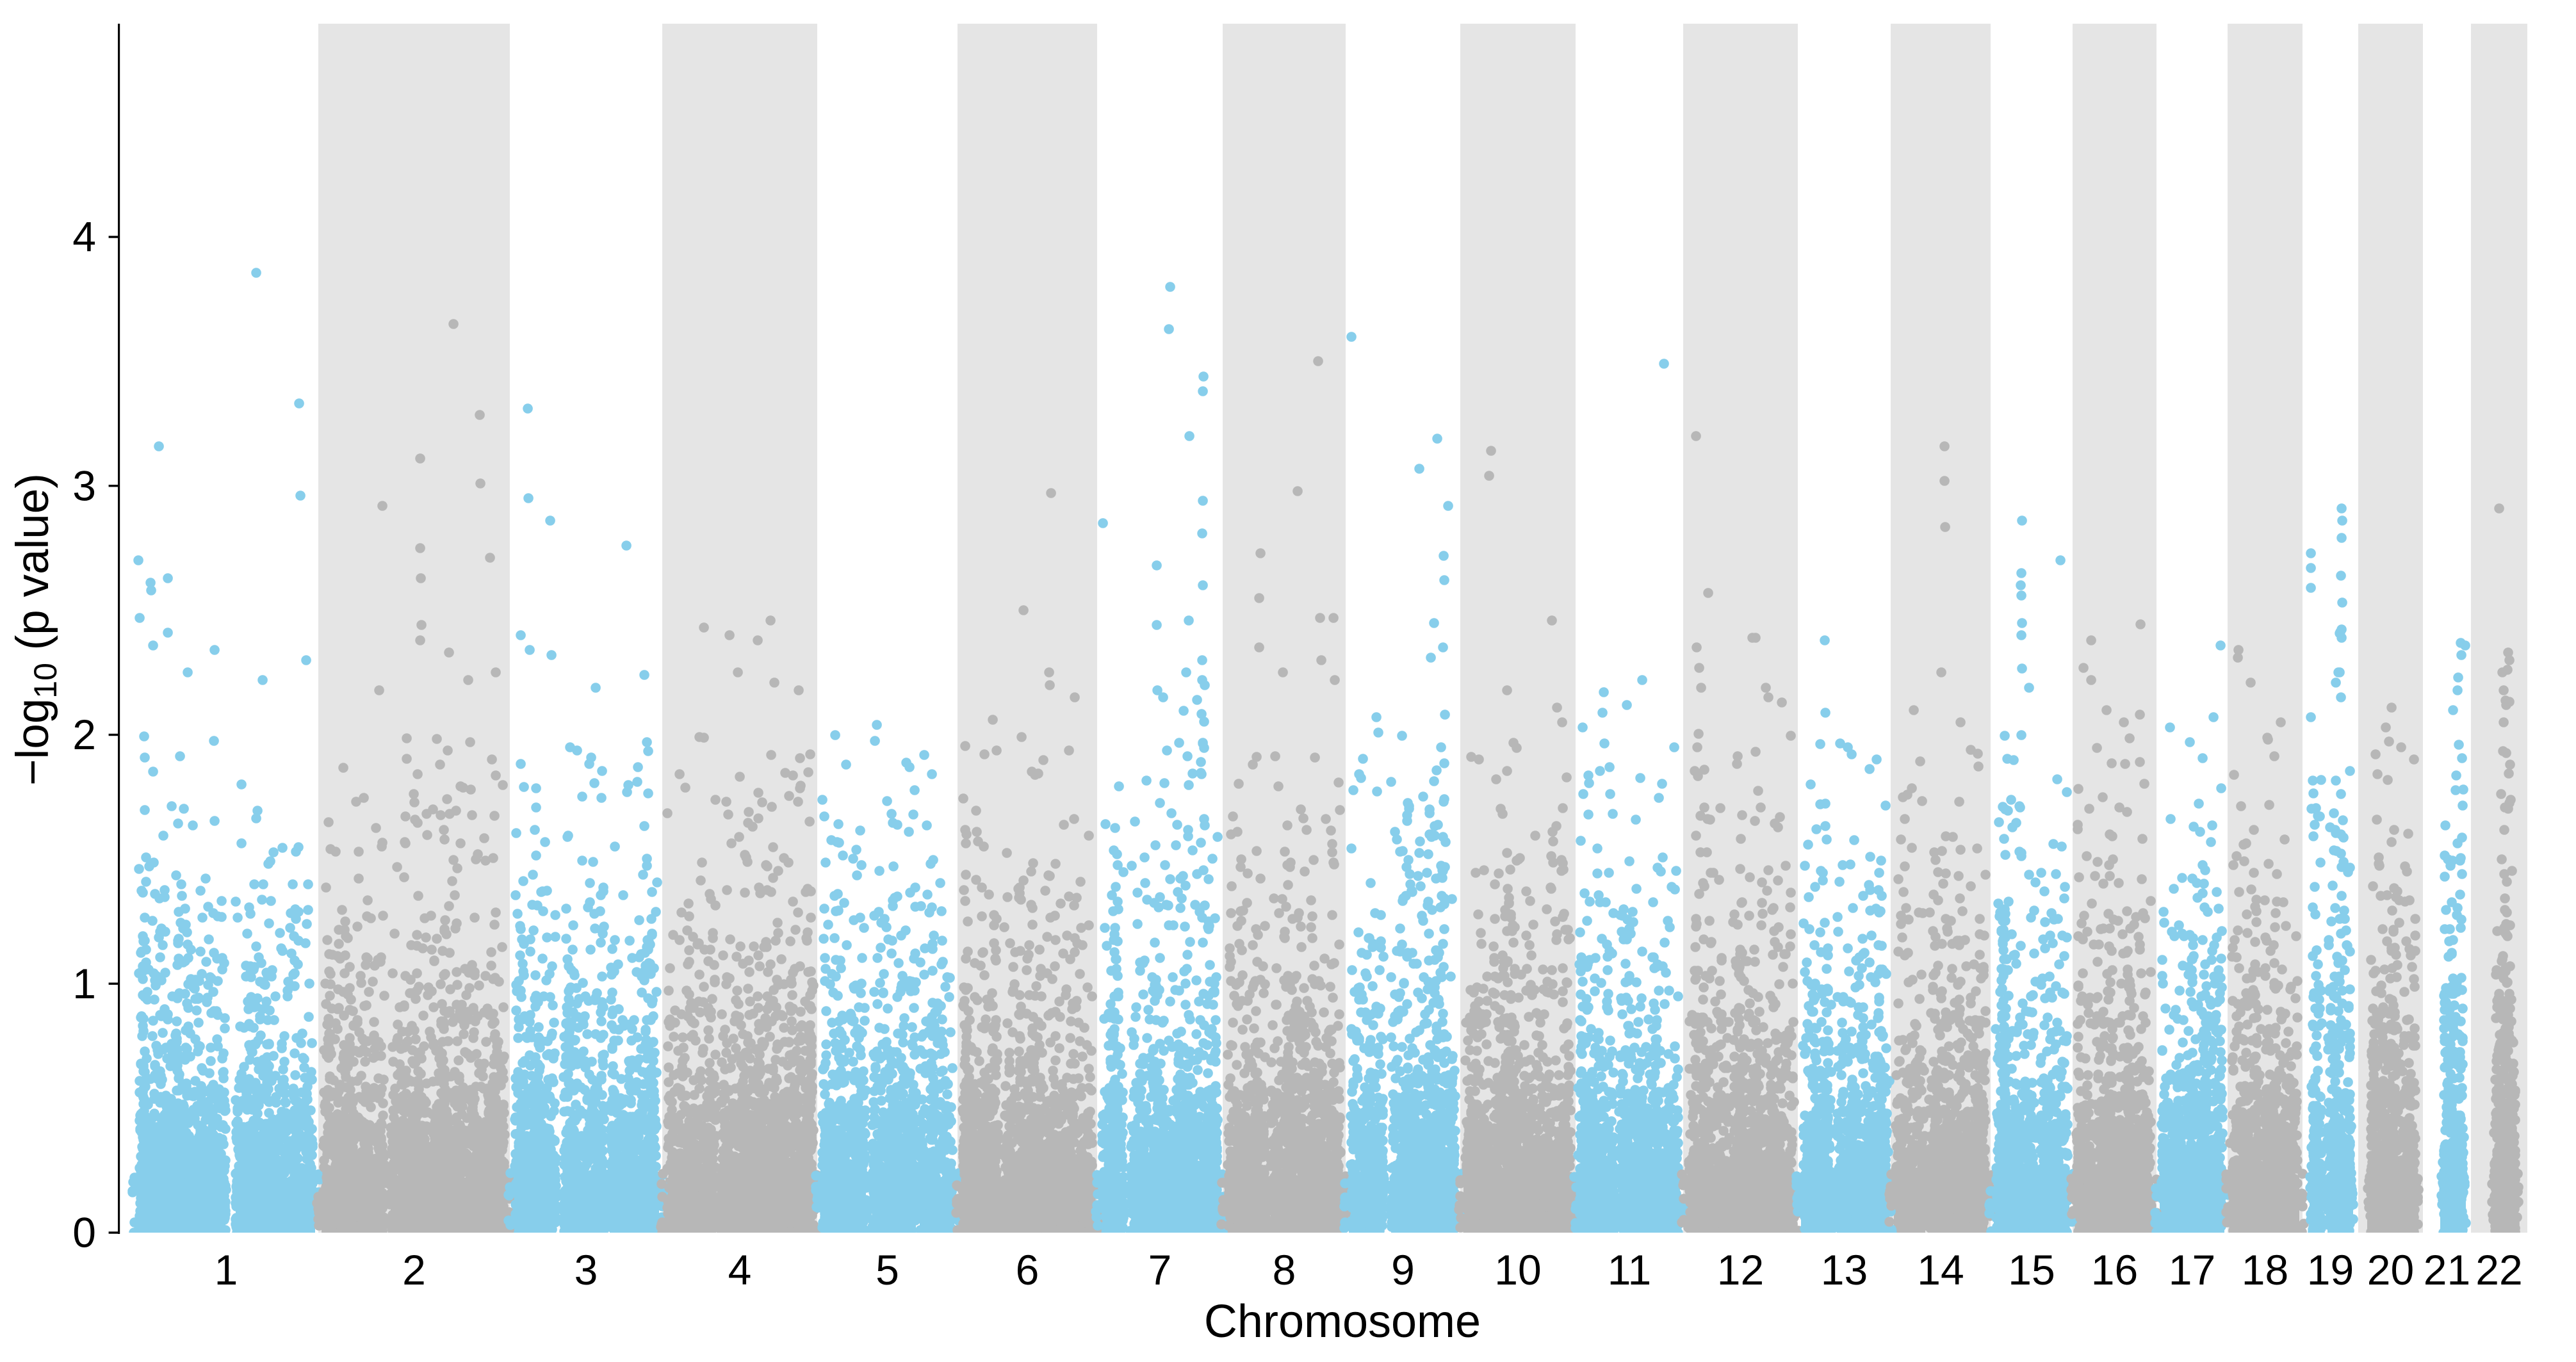 The height and width of the screenshot is (1362, 2576). What do you see at coordinates (35, 629) in the screenshot?
I see `svg-text: −log10 (p value)` at bounding box center [35, 629].